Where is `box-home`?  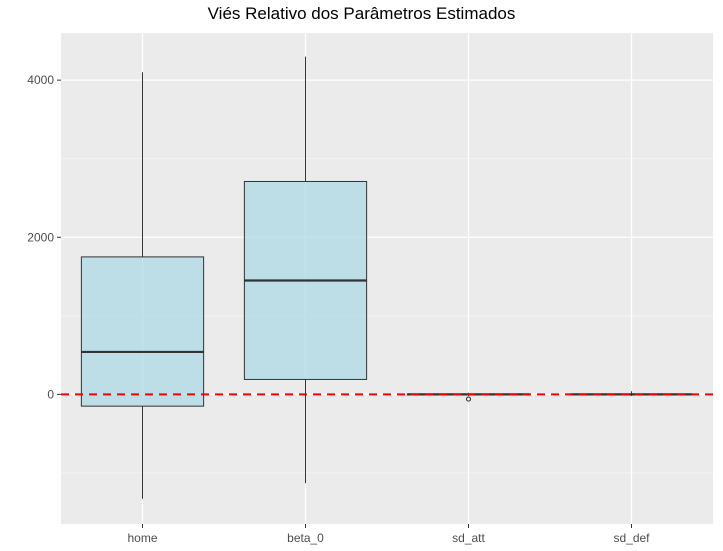
box-home is located at coordinates (142, 331).